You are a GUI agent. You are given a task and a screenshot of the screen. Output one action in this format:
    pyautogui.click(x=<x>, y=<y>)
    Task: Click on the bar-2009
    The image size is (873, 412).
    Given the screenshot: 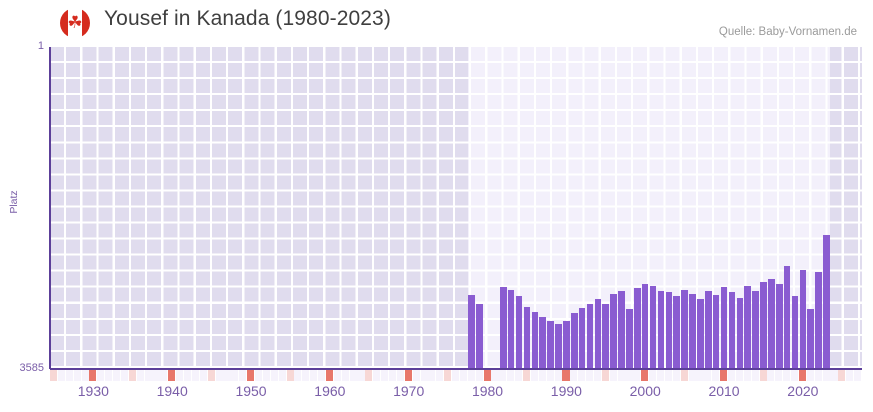 What is the action you would take?
    pyautogui.click(x=716, y=331)
    